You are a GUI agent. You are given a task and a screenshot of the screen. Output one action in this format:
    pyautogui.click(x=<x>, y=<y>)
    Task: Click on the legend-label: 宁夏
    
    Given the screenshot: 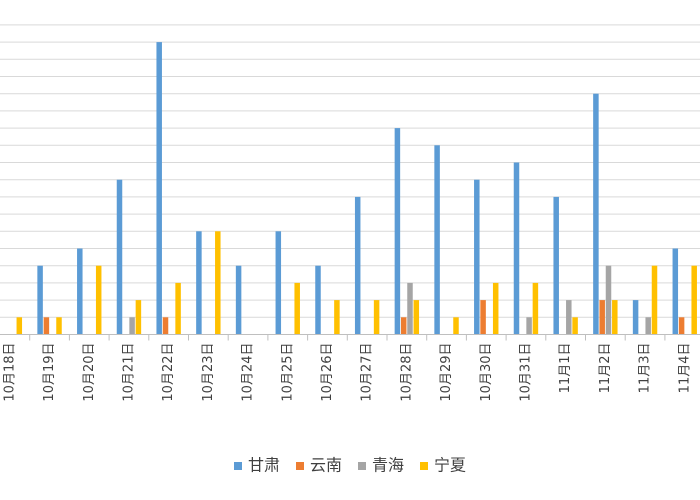 What is the action you would take?
    pyautogui.click(x=450, y=465)
    